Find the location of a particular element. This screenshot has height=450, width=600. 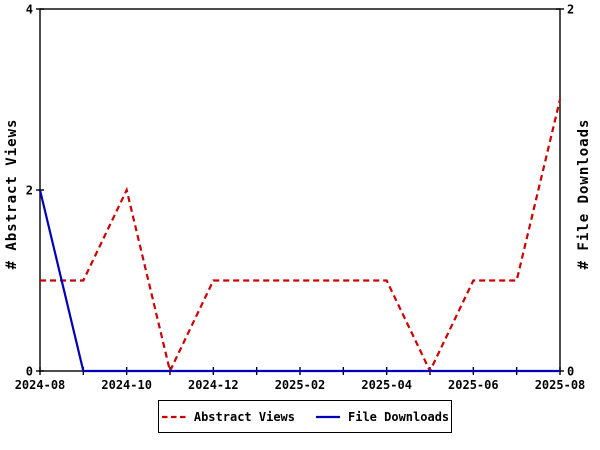

left-axis-title: # Abstract Views is located at coordinates (12, 194).